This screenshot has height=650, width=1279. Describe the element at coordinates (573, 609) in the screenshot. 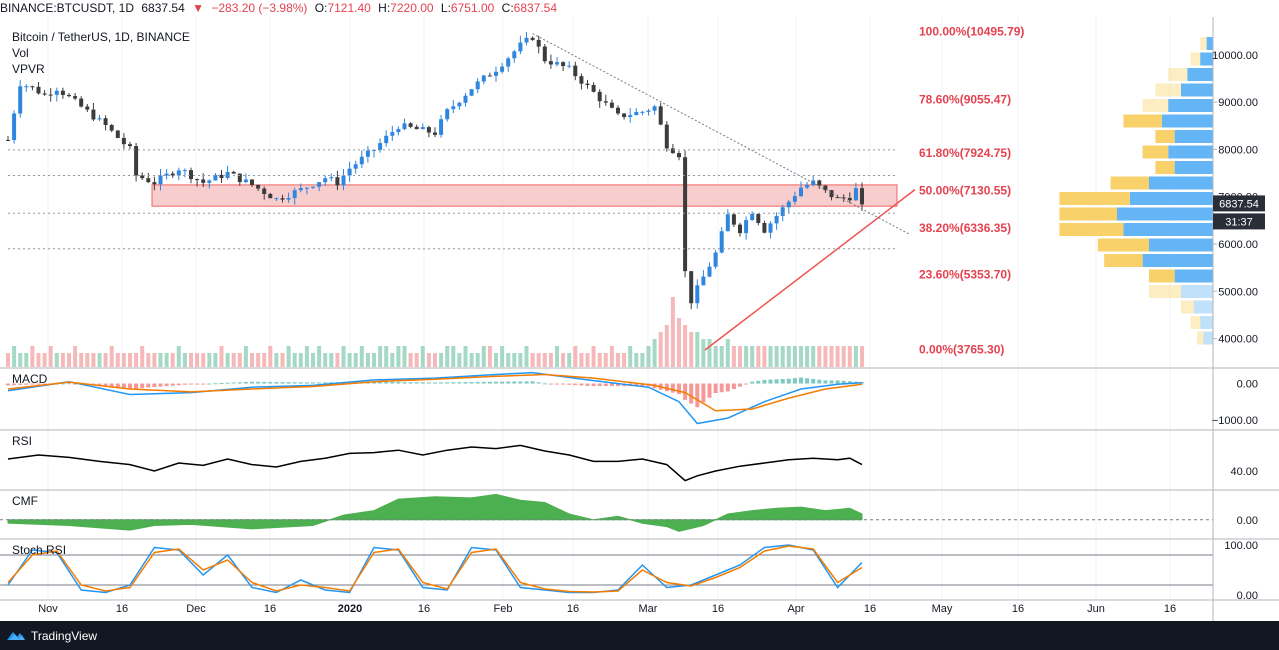

I see `x-tick-label: 16` at that location.